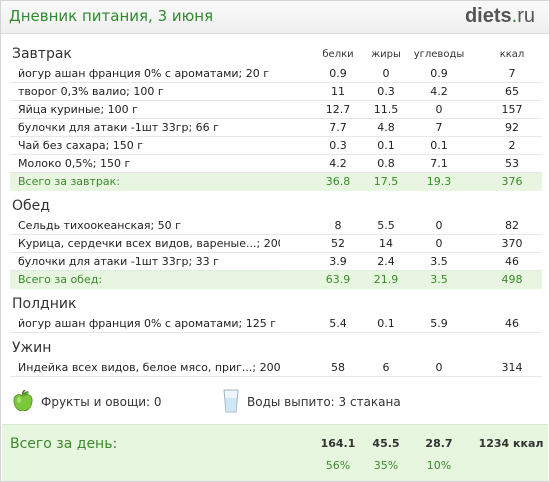  What do you see at coordinates (276, 55) in the screenshot?
I see `meal-section-header: Завтрак белки жиры углеводы ккал` at bounding box center [276, 55].